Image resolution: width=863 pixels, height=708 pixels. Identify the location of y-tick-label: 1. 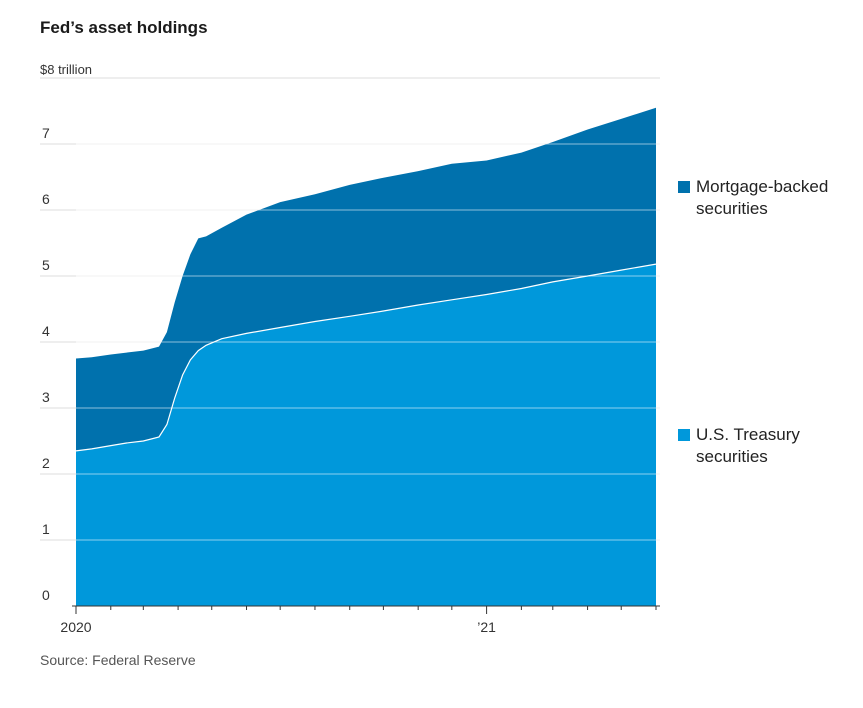
(46, 529).